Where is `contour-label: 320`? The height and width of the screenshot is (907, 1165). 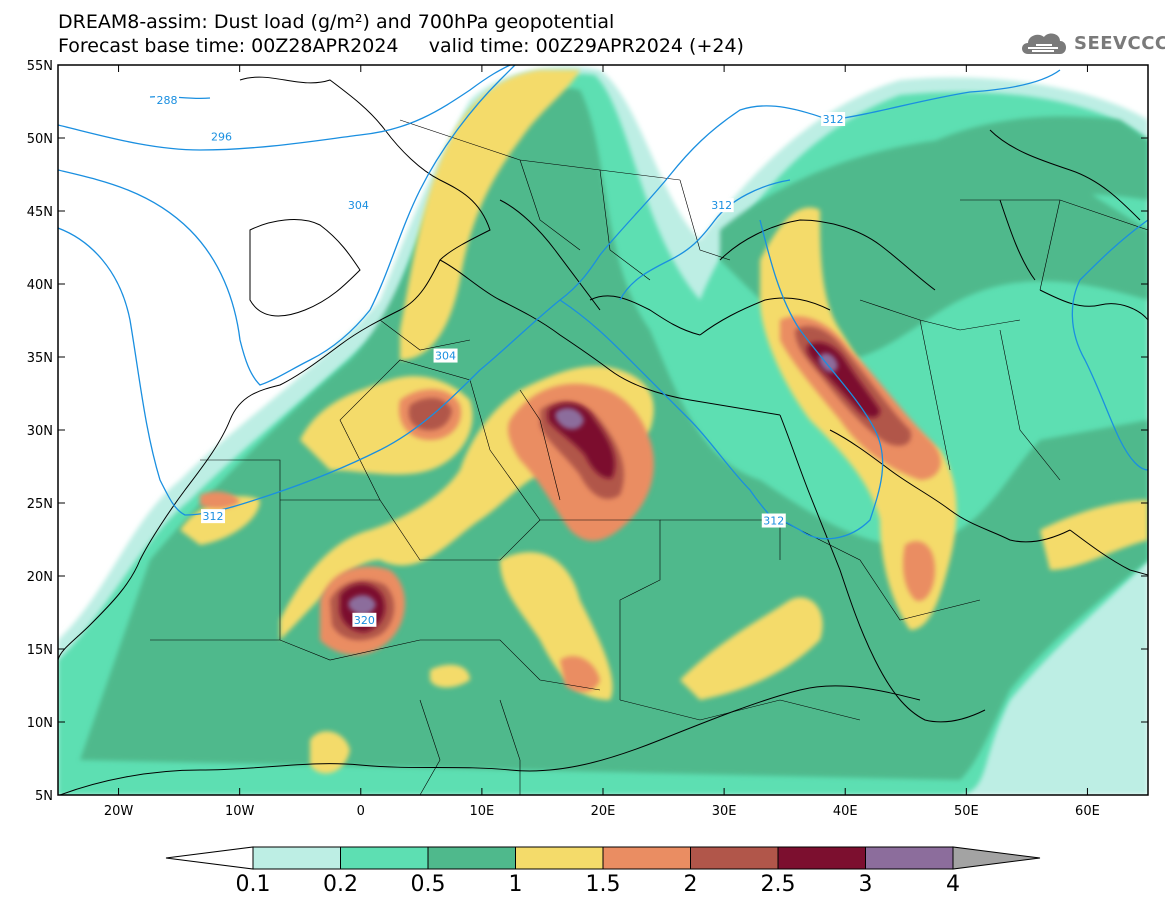
contour-label: 320 is located at coordinates (364, 619).